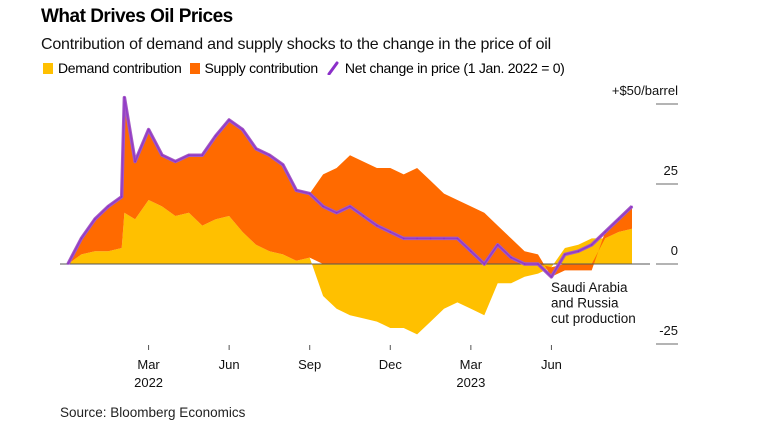 The width and height of the screenshot is (767, 437). Describe the element at coordinates (309, 364) in the screenshot. I see `x-tick-label: Sep` at that location.